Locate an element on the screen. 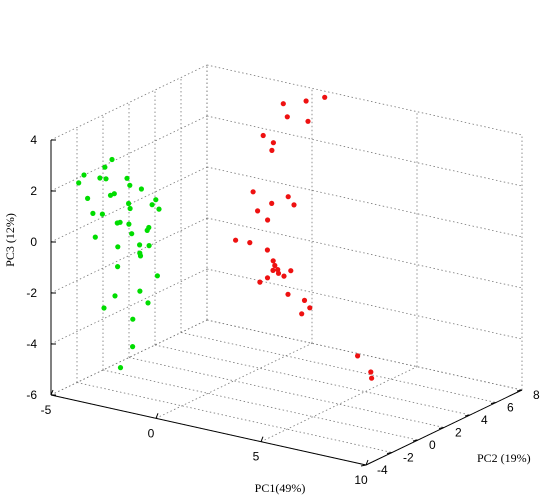 This screenshot has width=550, height=503. x-tick-label: 0 is located at coordinates (151, 433).